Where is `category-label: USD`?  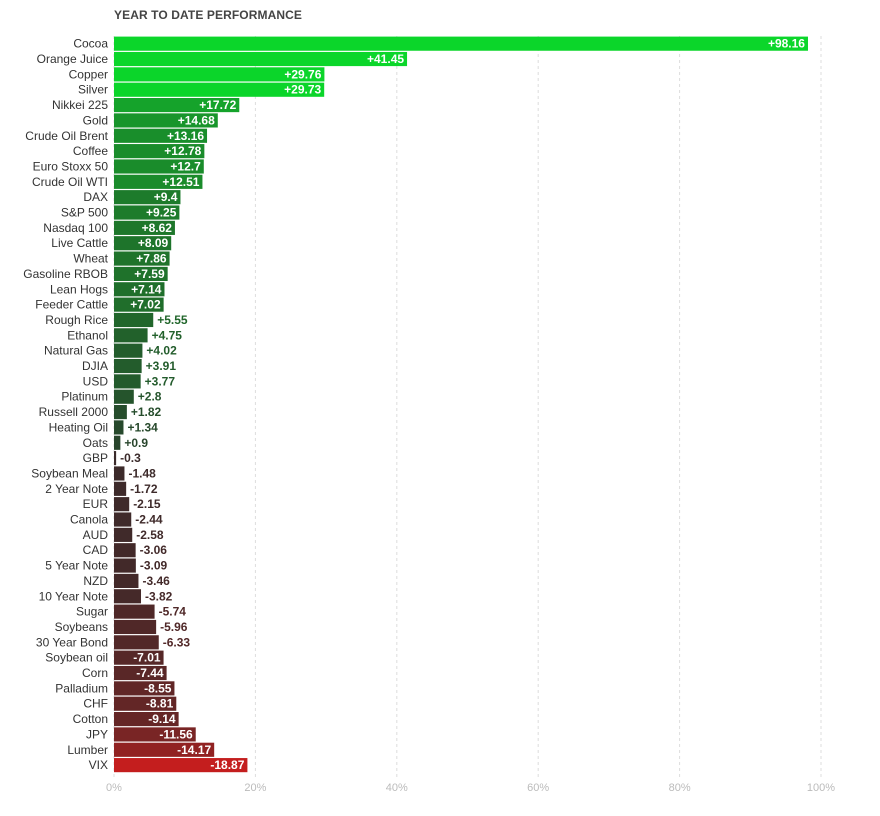 category-label: USD is located at coordinates (96, 381).